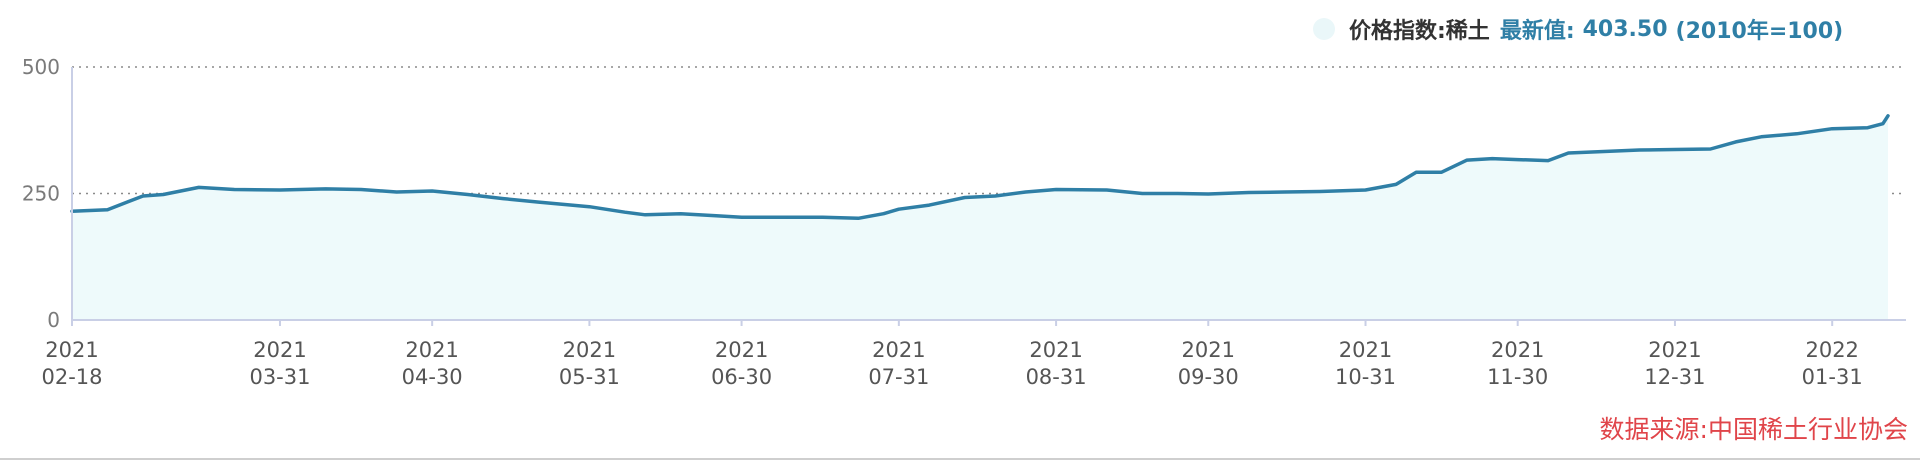 The width and height of the screenshot is (1920, 461). I want to click on x-tick-year-2: 2021, so click(431, 350).